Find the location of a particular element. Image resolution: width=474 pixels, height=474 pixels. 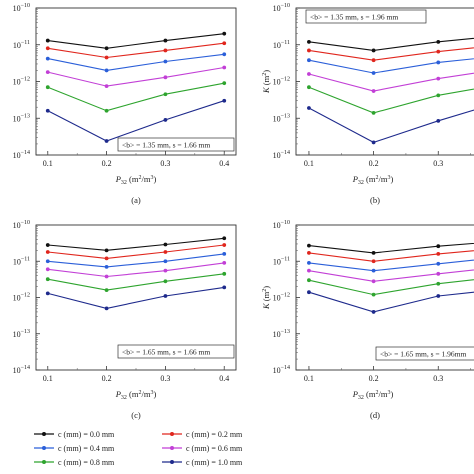

annotation-text: <b> = 1.35 mm, s = 1.66 mm is located at coordinates (166, 145).